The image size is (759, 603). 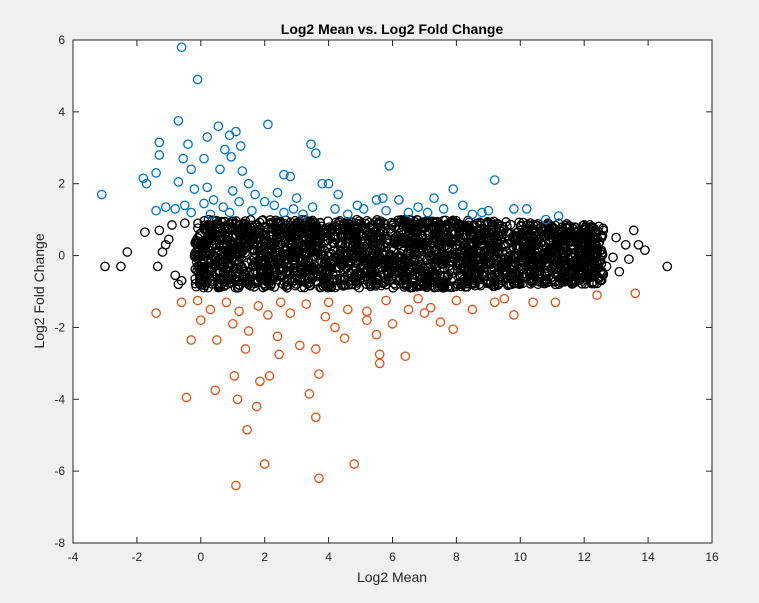 I want to click on x-tick-label: 0, so click(x=200, y=557).